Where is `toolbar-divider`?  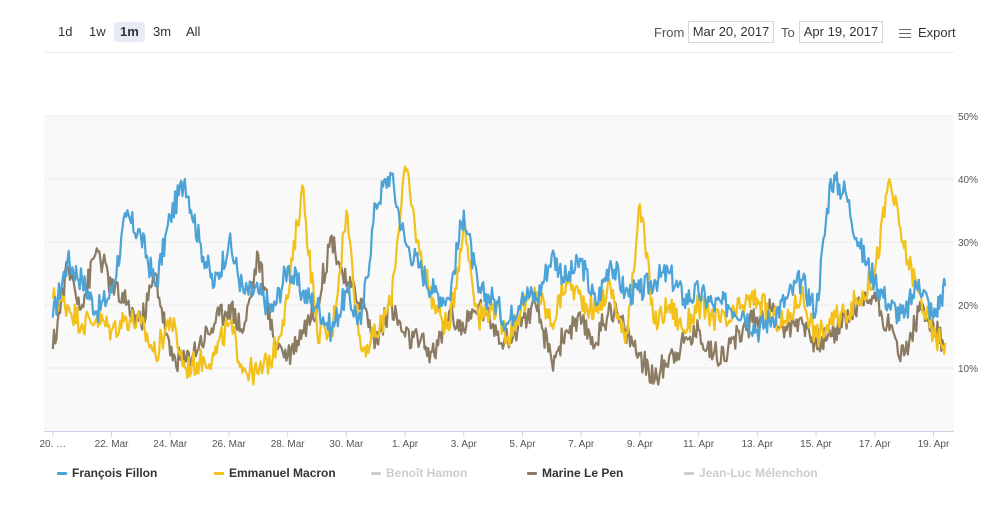
toolbar-divider is located at coordinates (499, 52).